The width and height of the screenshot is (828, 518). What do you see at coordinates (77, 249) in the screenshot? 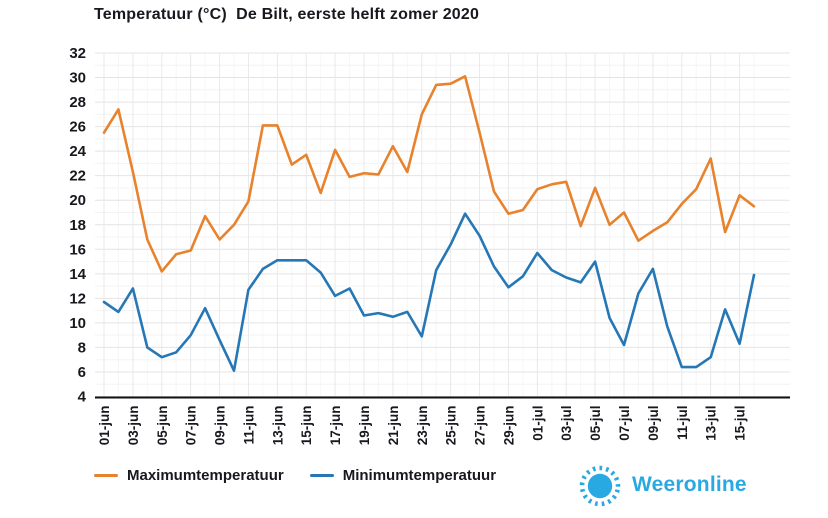
I see `y-tick-label: 16` at bounding box center [77, 249].